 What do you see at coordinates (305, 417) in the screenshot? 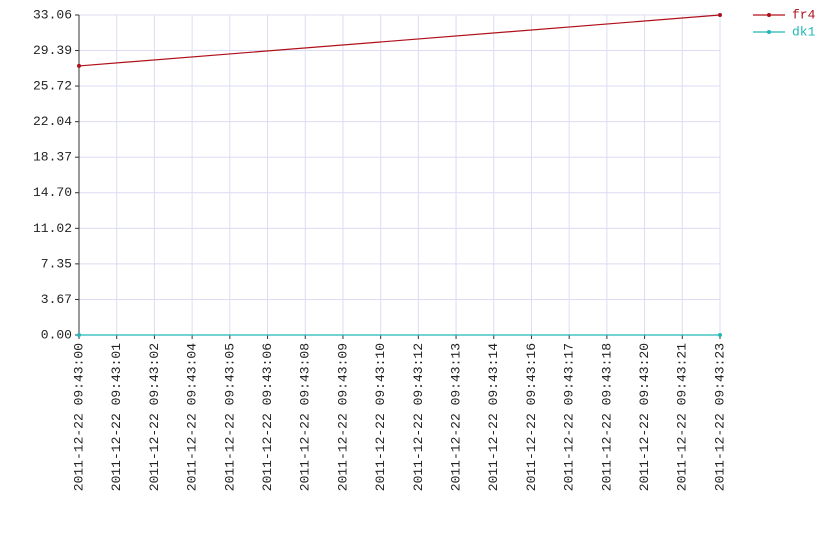
I see `x-tick-label: 2011-12-22 09:43:08` at bounding box center [305, 417].